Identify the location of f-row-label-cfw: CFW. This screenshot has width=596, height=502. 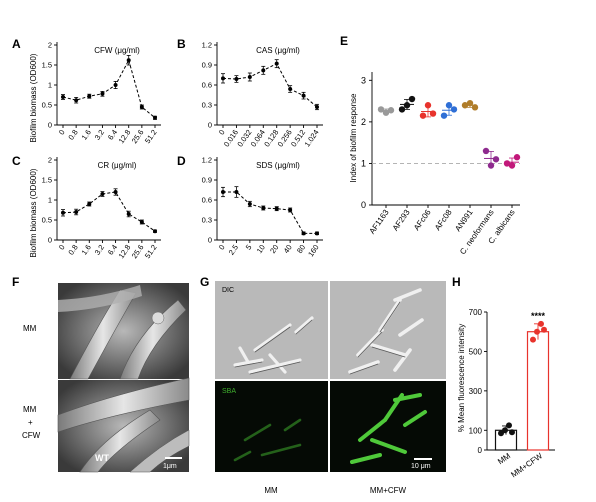
(31, 435).